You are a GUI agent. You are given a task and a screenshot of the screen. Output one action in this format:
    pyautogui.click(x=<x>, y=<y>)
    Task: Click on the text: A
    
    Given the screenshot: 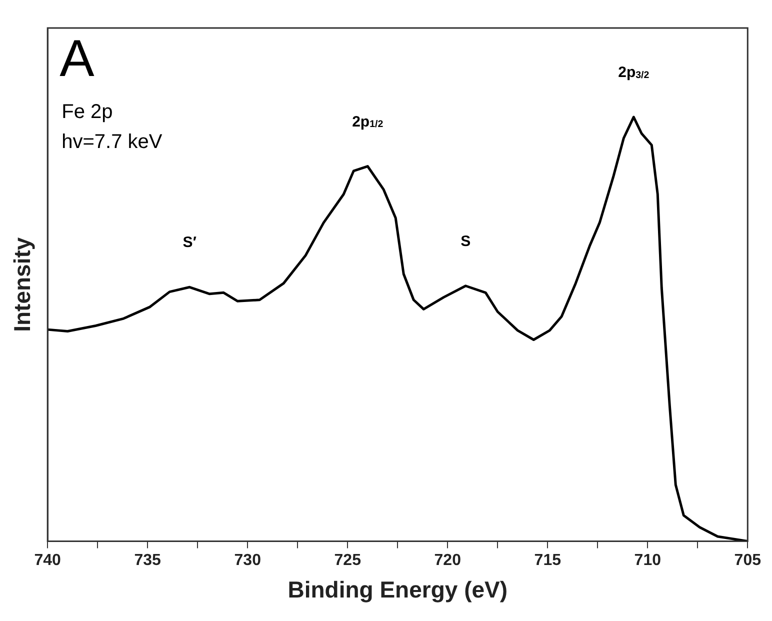 What is the action you would take?
    pyautogui.click(x=77, y=59)
    